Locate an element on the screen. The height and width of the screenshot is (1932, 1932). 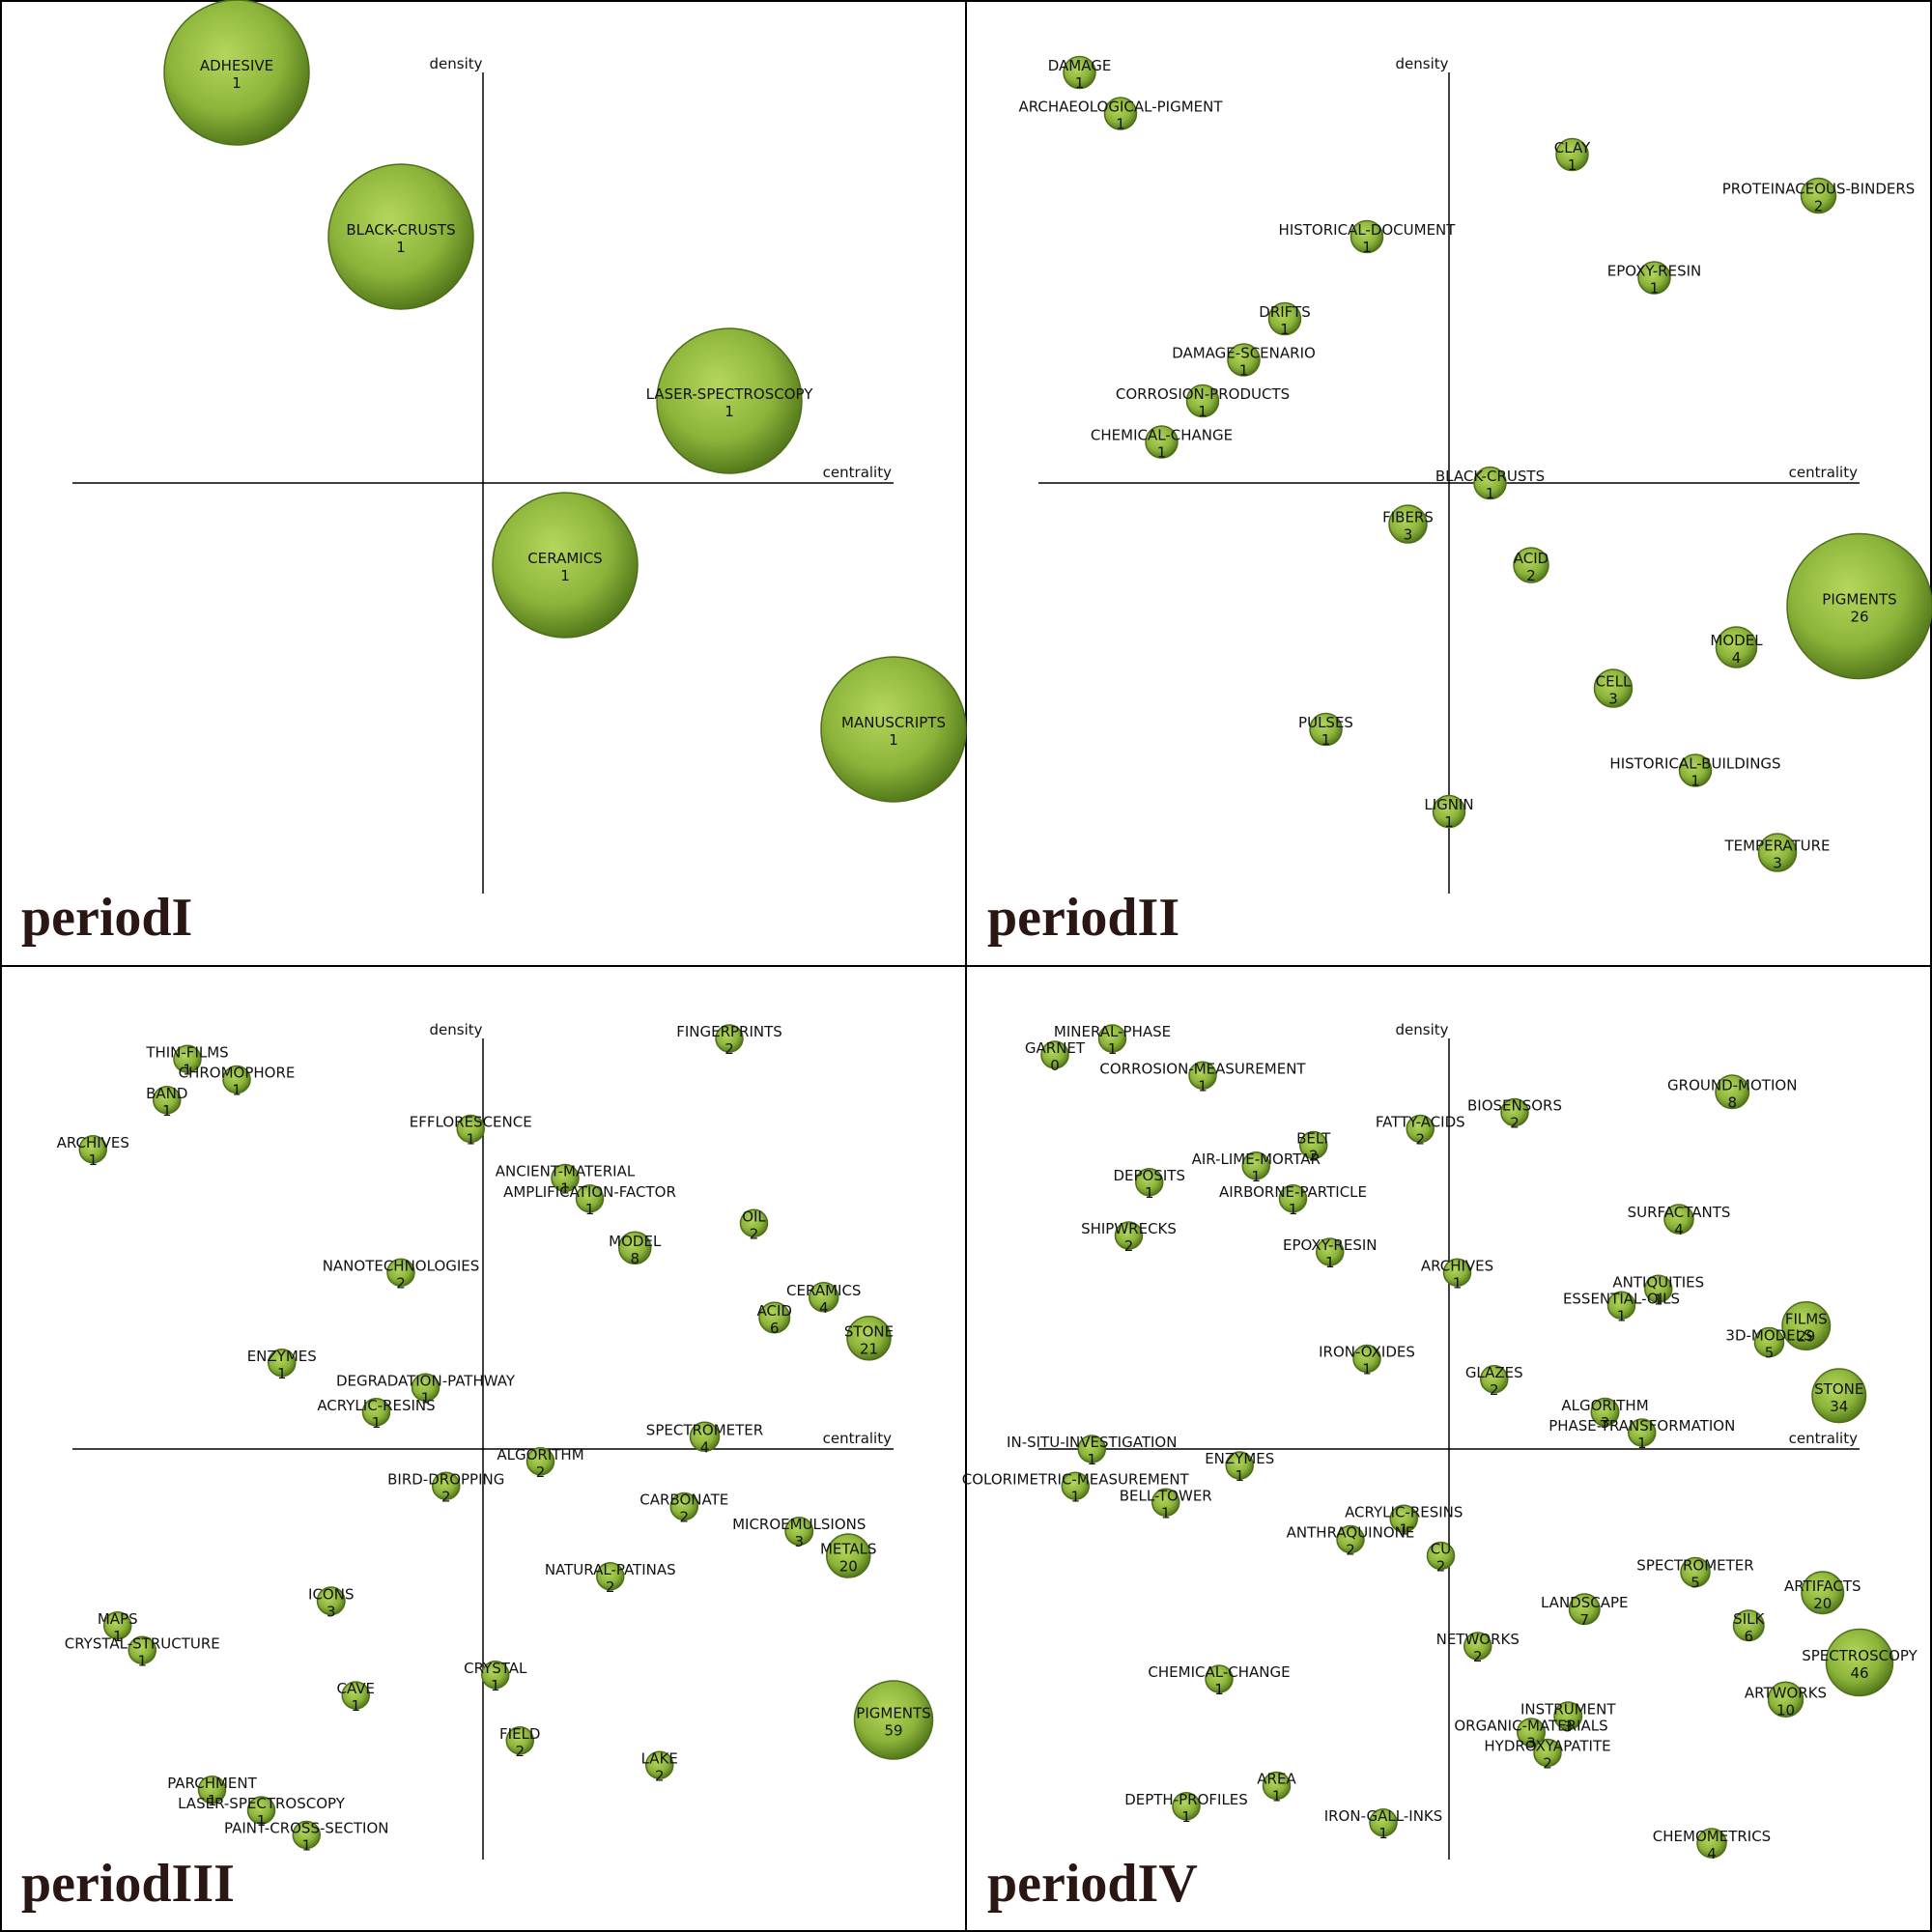
bubble-label: MODEL is located at coordinates (1736, 640).